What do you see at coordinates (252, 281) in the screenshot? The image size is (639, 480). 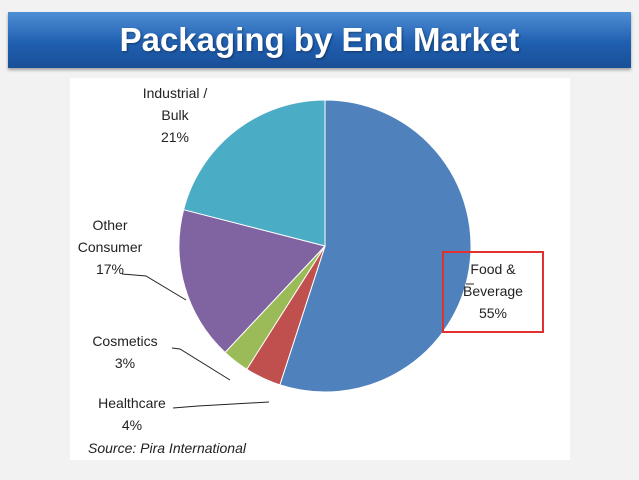 I see `pie-slice-other-consumer` at bounding box center [252, 281].